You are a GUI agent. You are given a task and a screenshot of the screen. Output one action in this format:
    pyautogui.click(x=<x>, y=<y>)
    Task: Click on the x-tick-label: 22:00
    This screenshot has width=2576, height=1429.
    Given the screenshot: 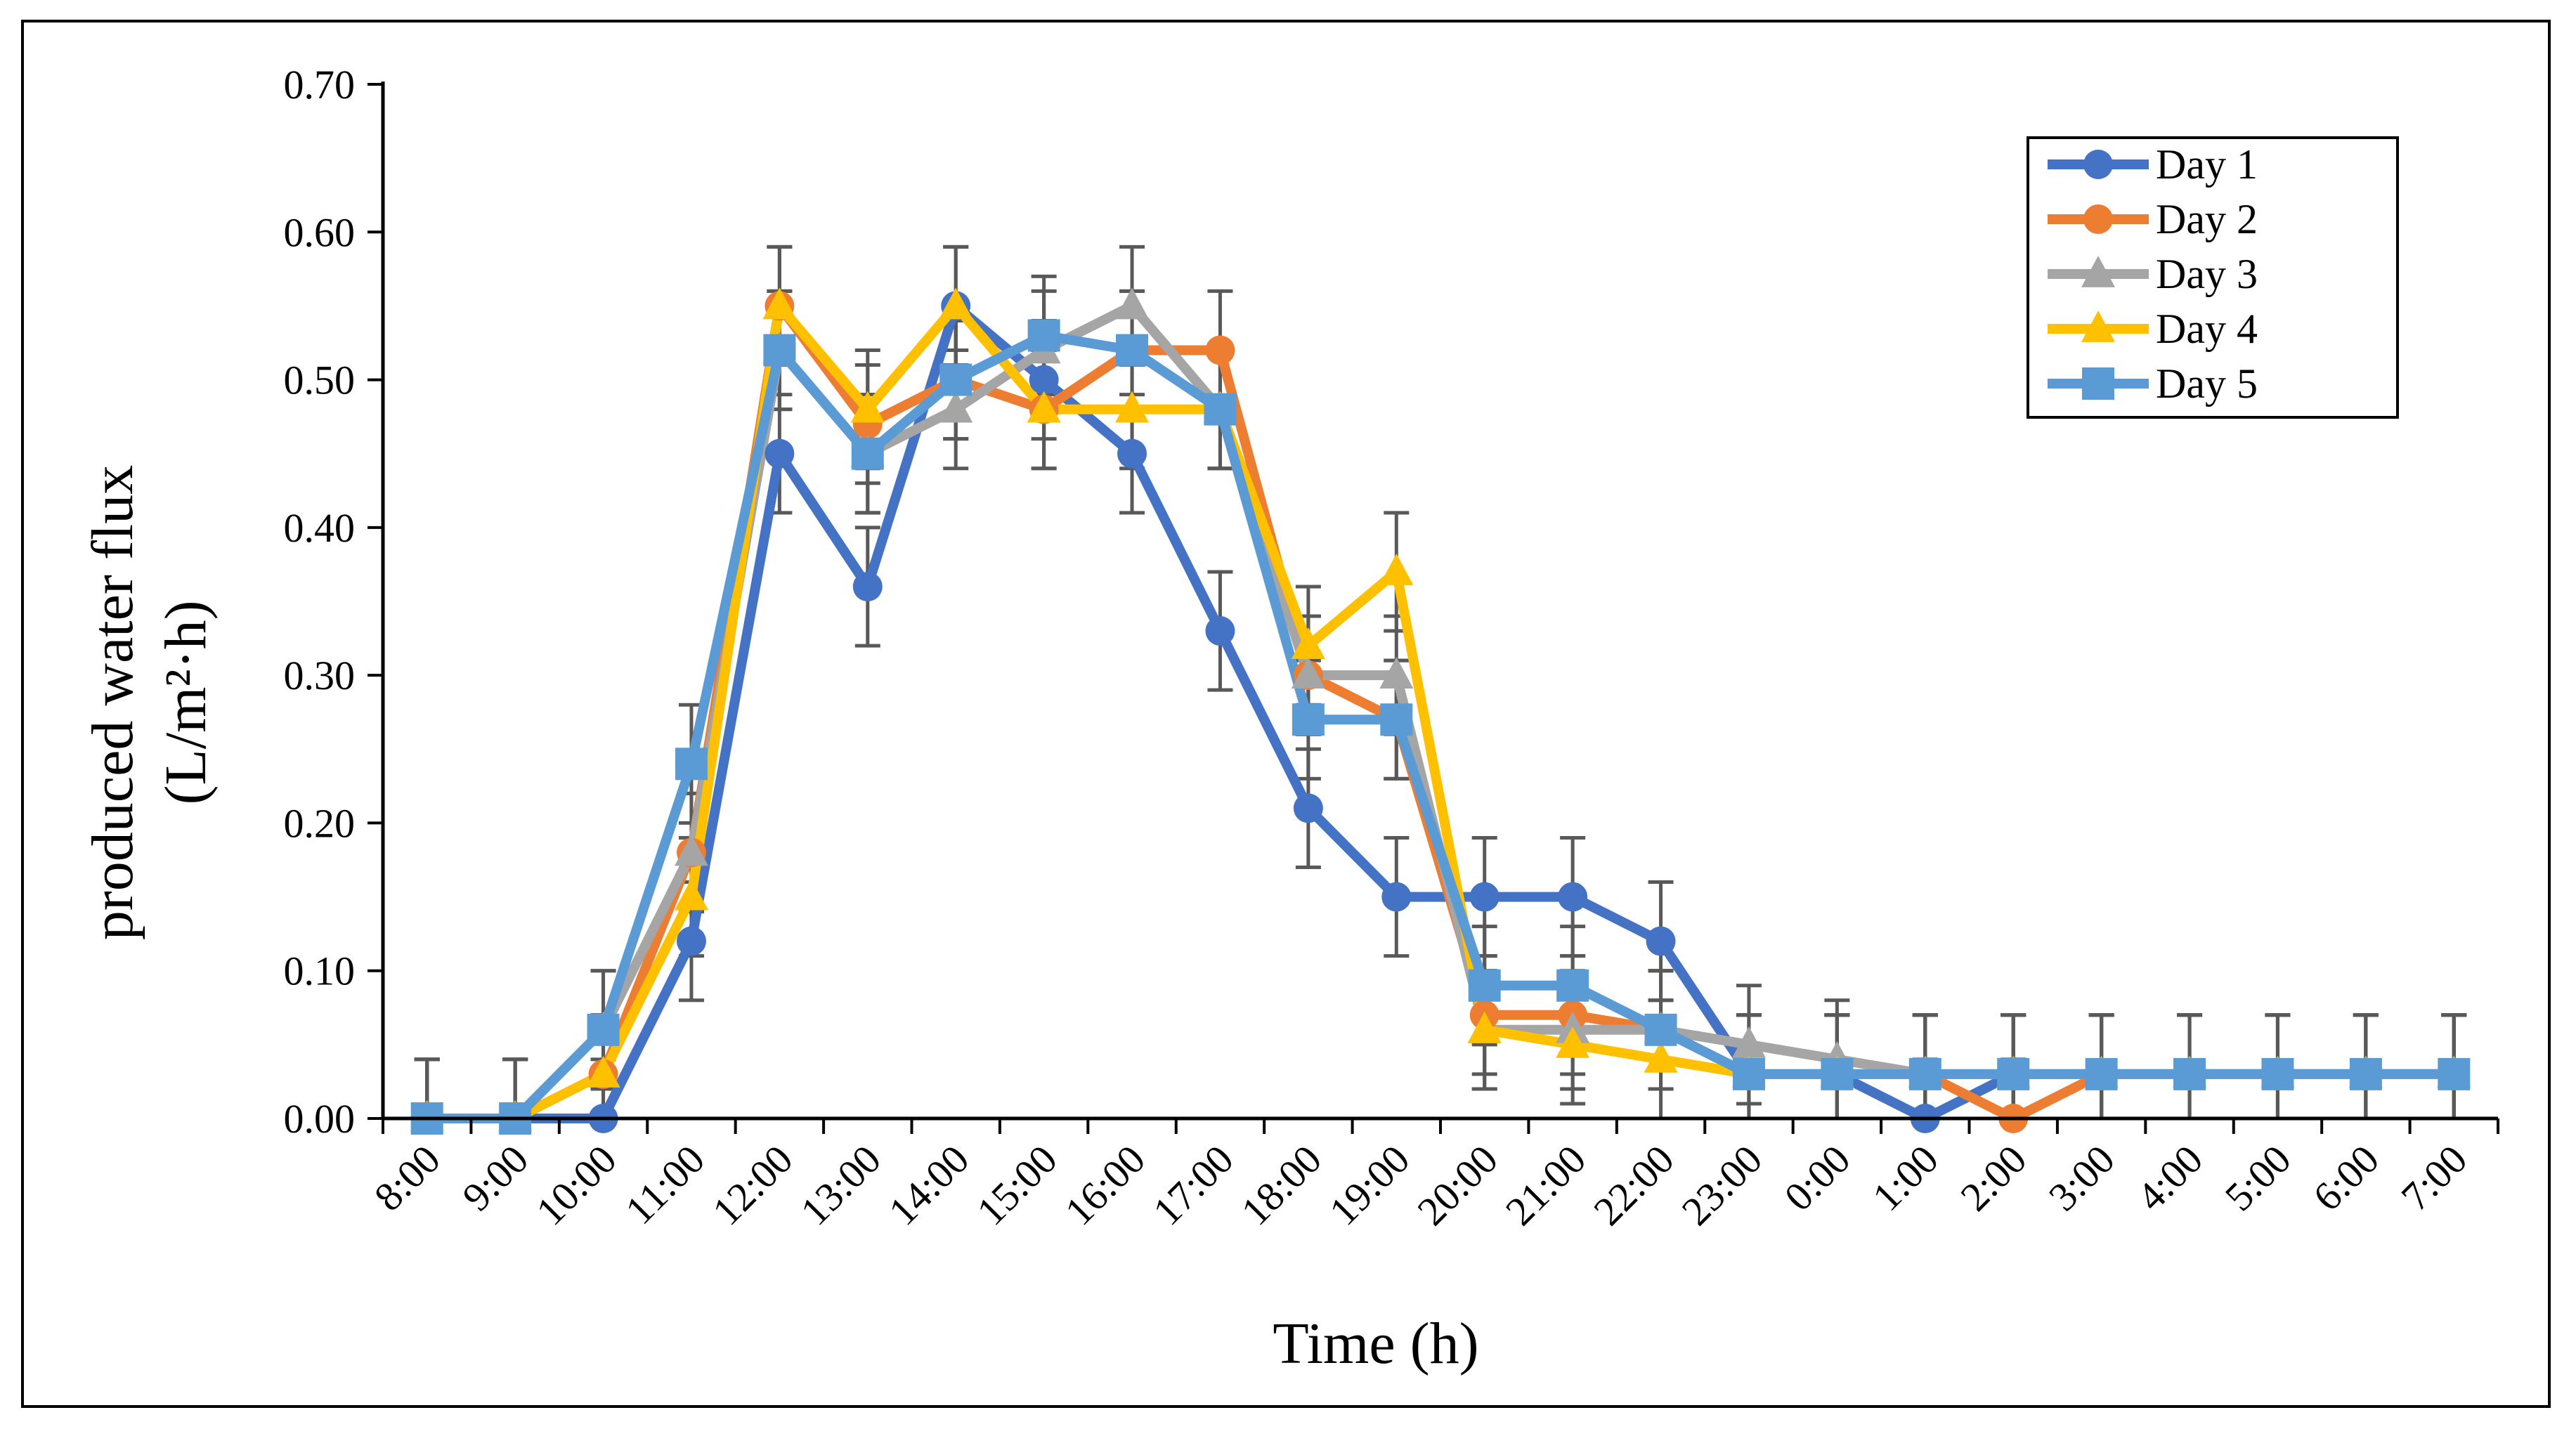 What is the action you would take?
    pyautogui.click(x=1633, y=1185)
    